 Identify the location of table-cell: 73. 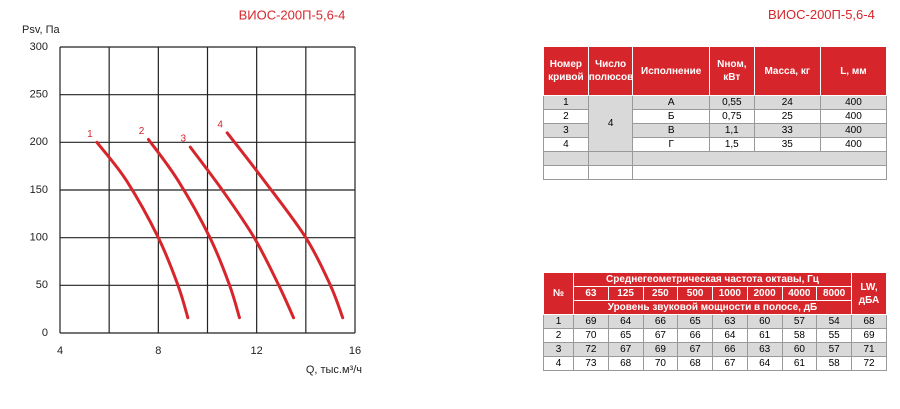
(591, 363).